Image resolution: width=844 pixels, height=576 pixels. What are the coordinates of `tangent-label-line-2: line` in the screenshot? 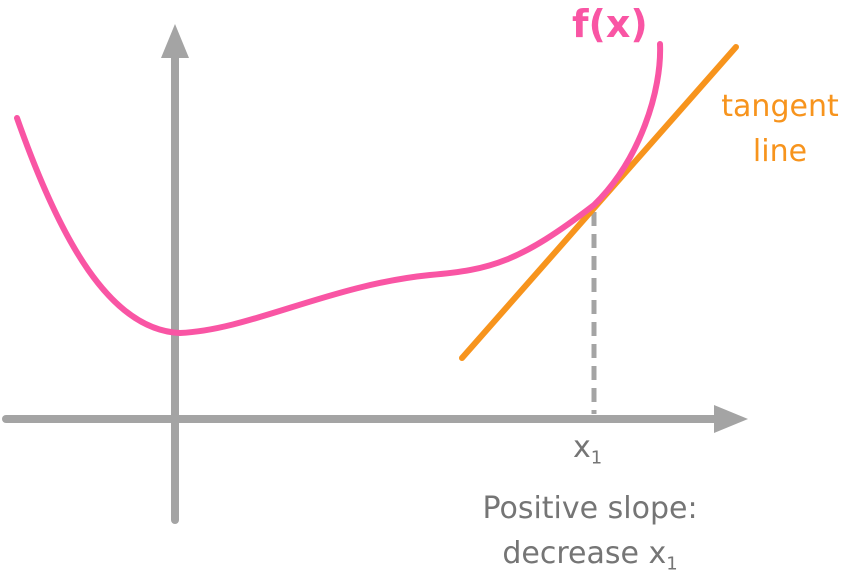 It's located at (780, 151).